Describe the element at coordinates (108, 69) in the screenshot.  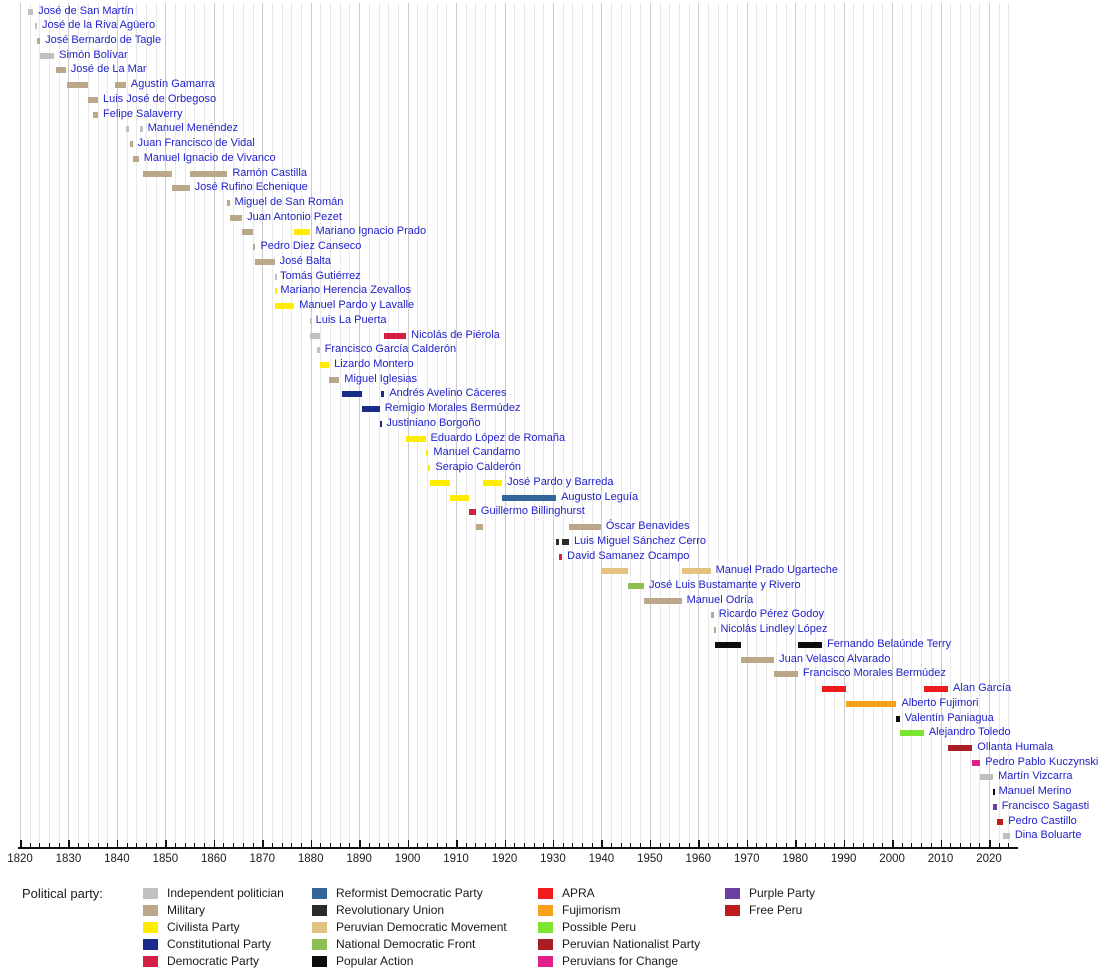
I see `president-label: José de La Mar` at that location.